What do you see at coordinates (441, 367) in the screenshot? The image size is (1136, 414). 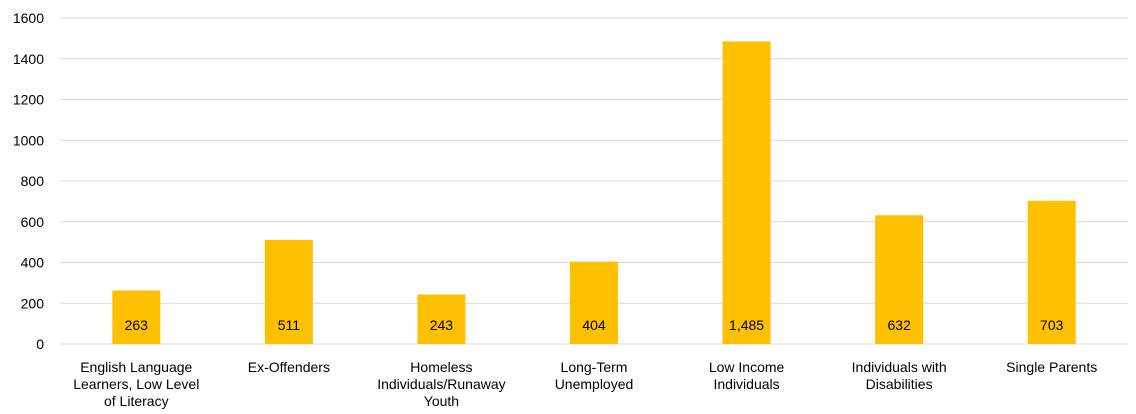 I see `x-category-label: Homeless` at bounding box center [441, 367].